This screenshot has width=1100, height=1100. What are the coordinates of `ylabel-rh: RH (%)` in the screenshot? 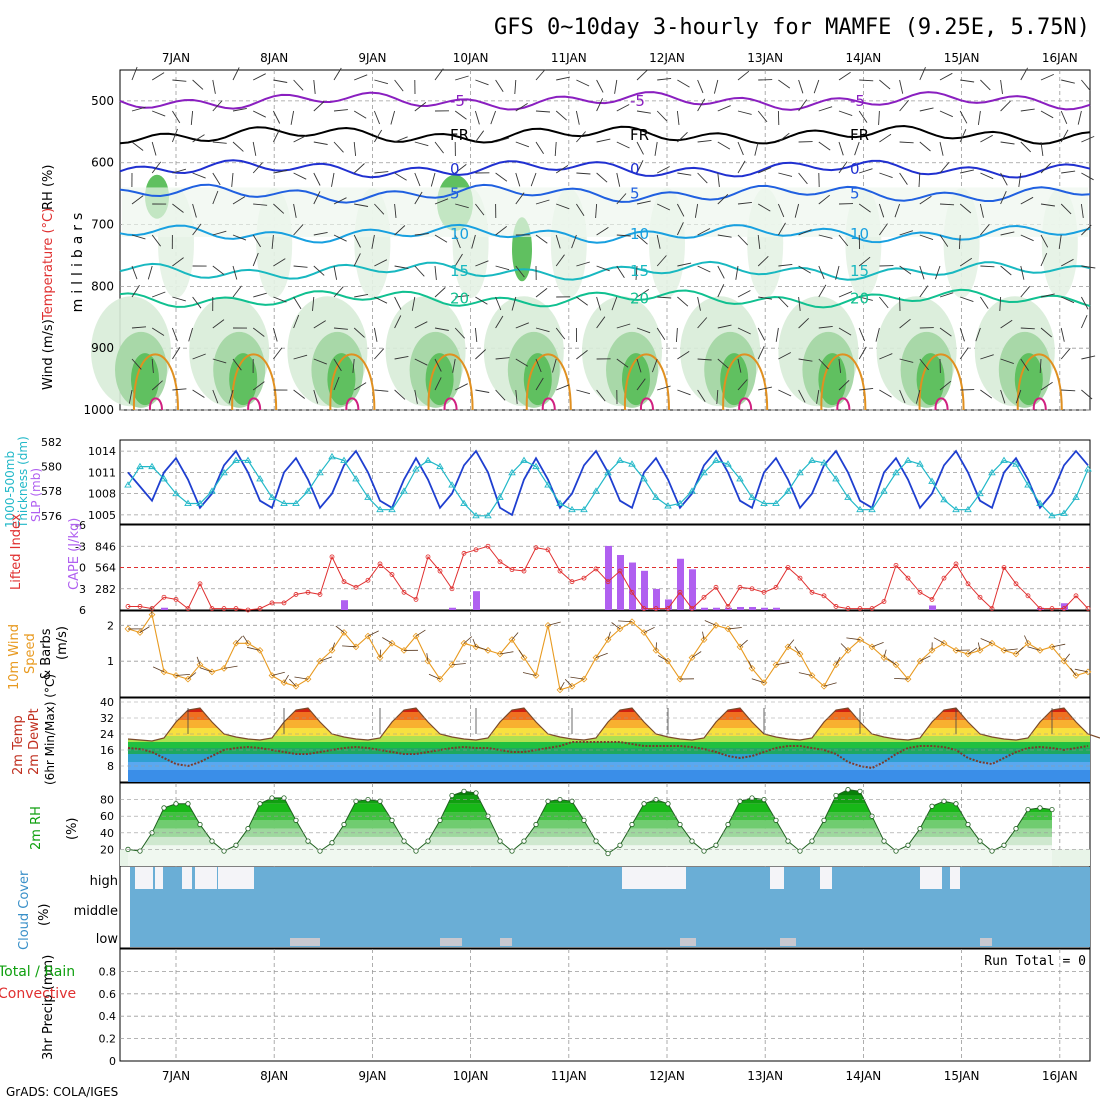 It's located at (48, 187).